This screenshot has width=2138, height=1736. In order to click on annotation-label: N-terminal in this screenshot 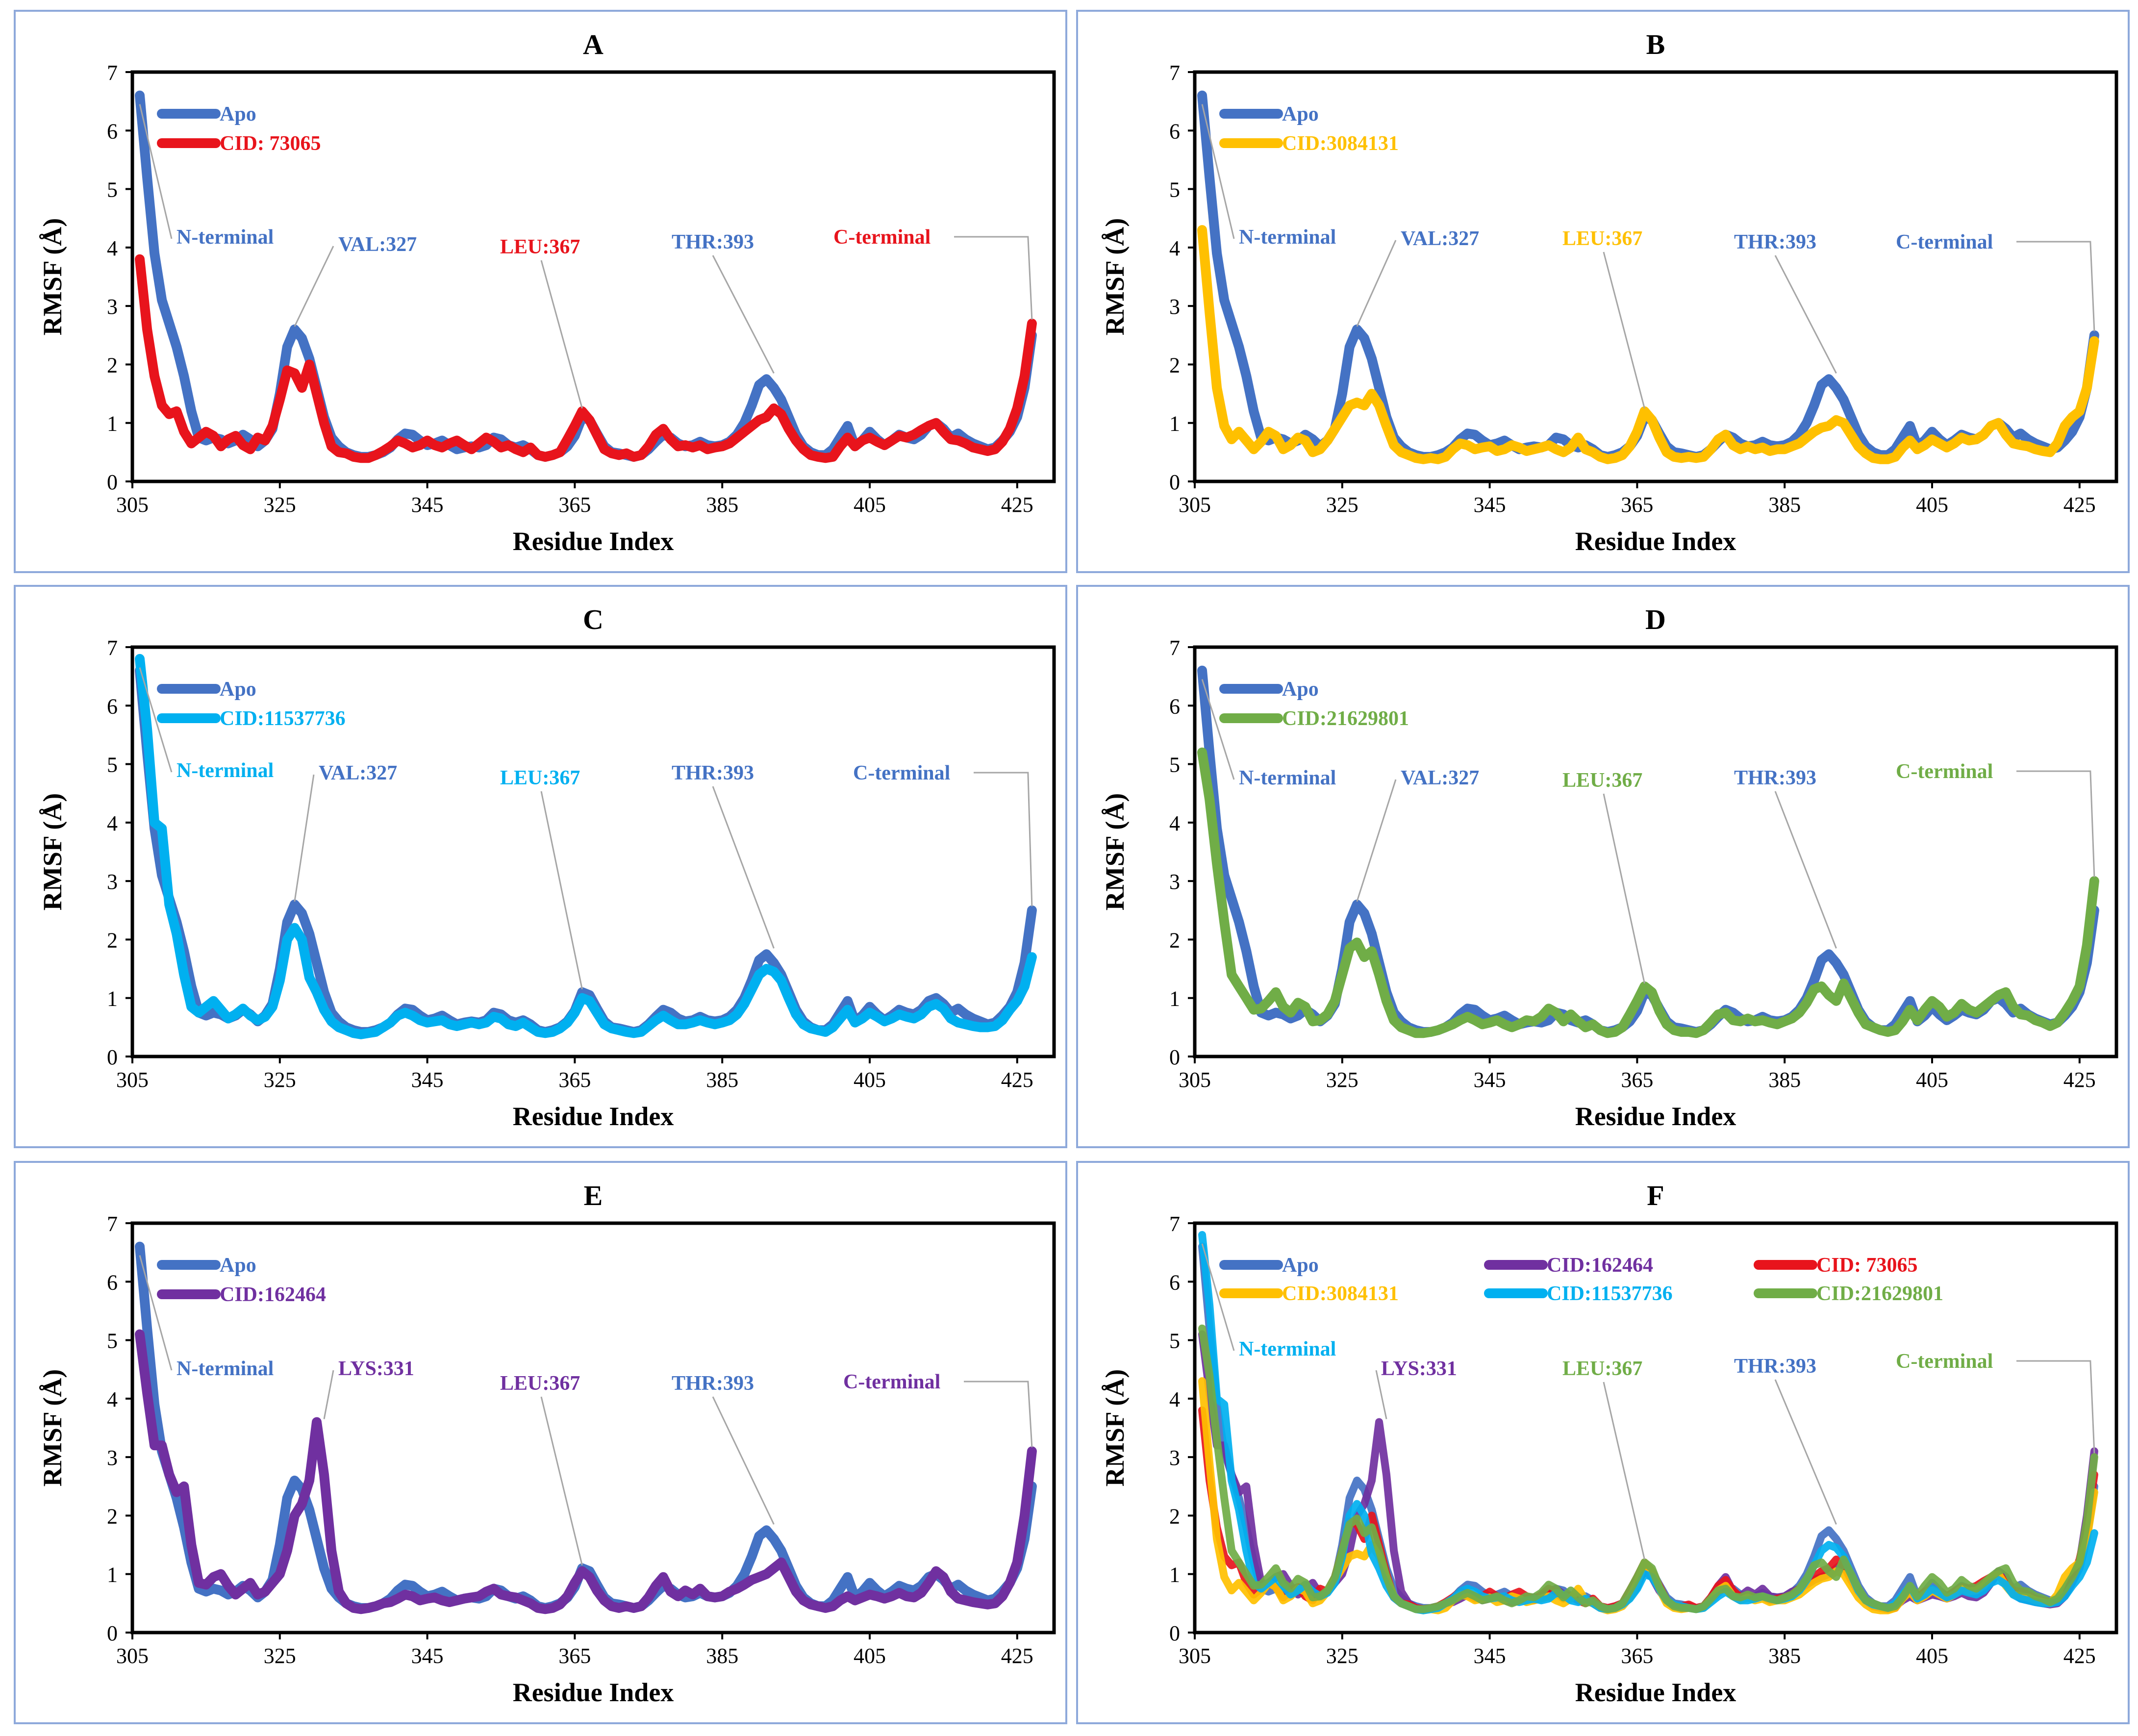, I will do `click(1287, 1349)`.